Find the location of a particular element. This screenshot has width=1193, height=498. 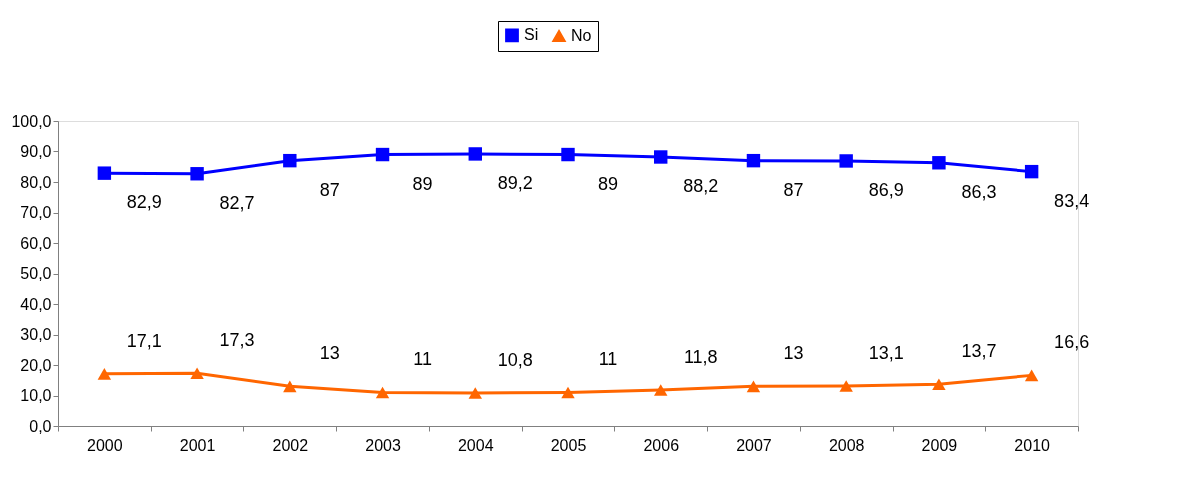

y-tick-label: 40,0 is located at coordinates (36, 304).